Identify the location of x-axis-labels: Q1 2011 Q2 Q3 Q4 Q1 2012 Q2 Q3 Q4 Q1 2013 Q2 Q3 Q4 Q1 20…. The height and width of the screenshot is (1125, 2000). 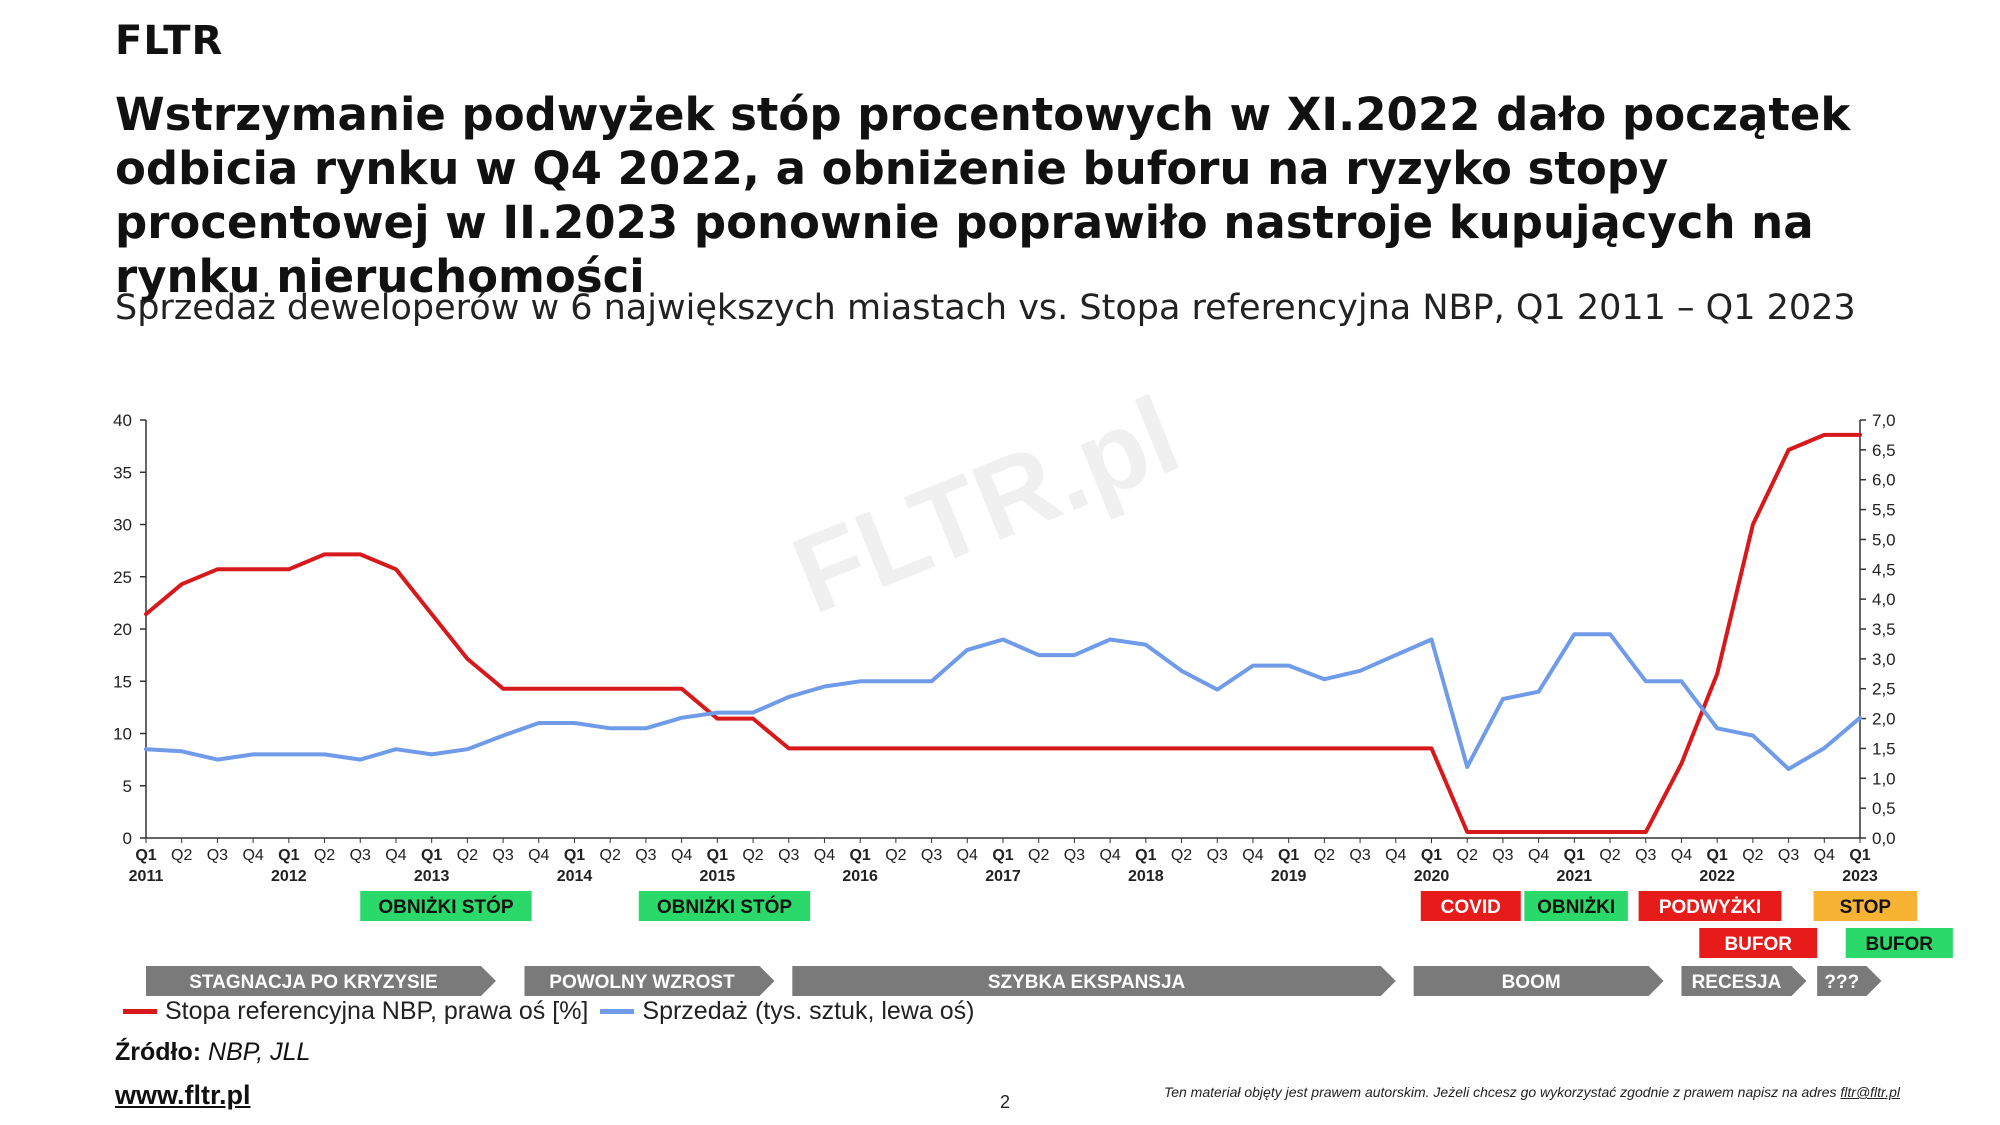
(1003, 861).